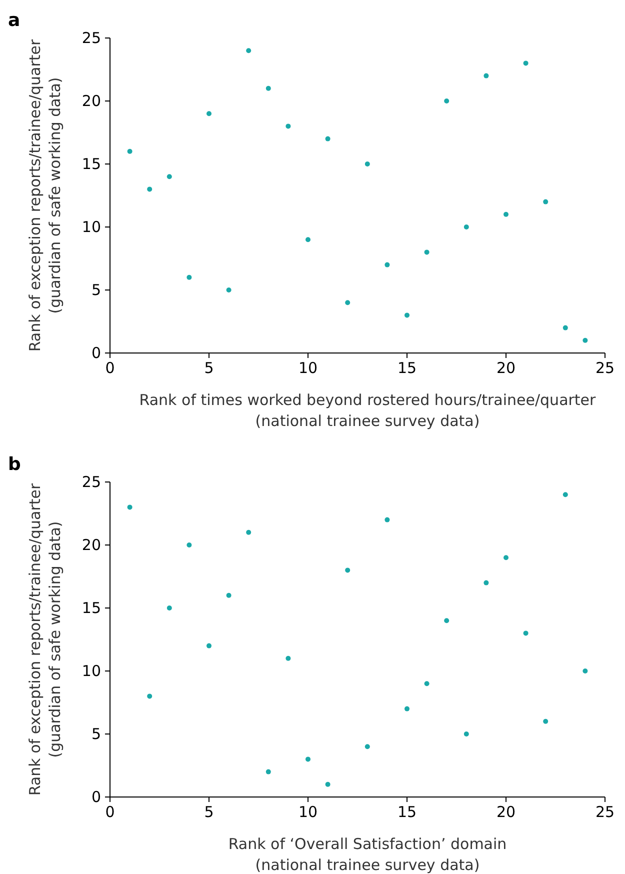  Describe the element at coordinates (14, 20) in the screenshot. I see `chart-title: a` at that location.